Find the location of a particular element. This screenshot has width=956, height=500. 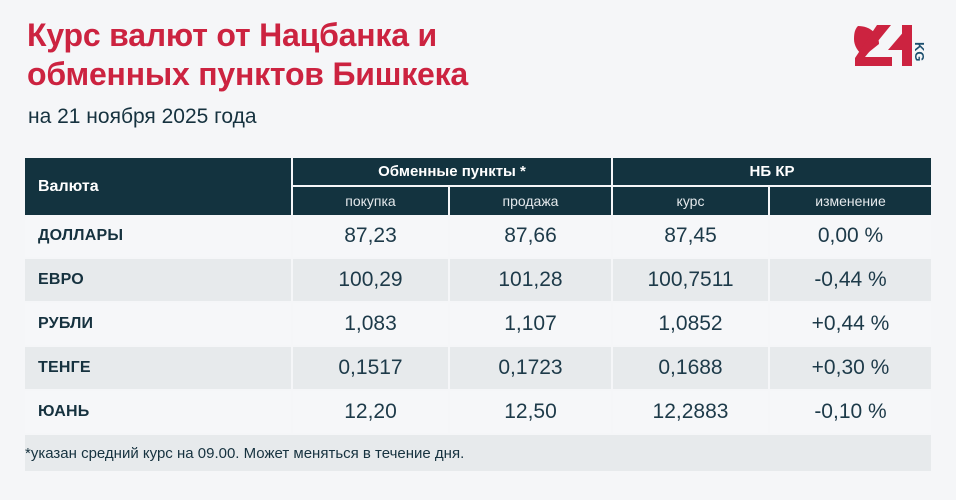

cell-currency: ТЕНГЕ is located at coordinates (159, 369).